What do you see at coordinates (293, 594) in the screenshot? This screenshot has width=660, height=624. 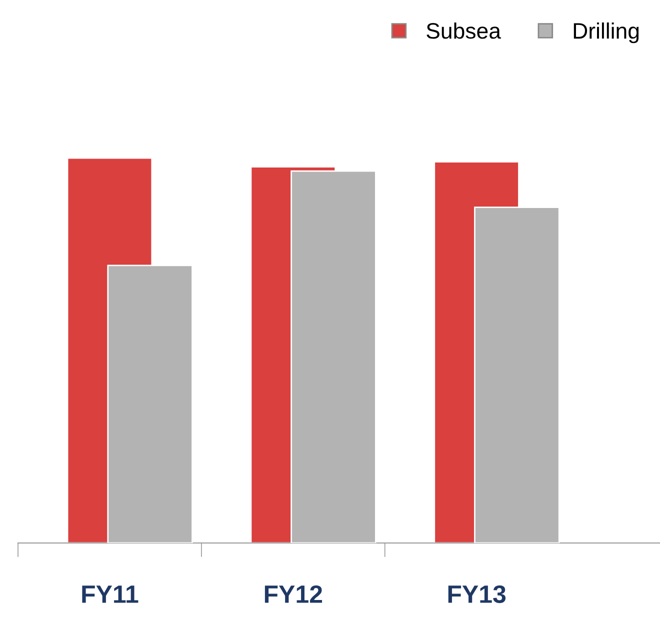 I see `x-tick-label: FY12` at bounding box center [293, 594].